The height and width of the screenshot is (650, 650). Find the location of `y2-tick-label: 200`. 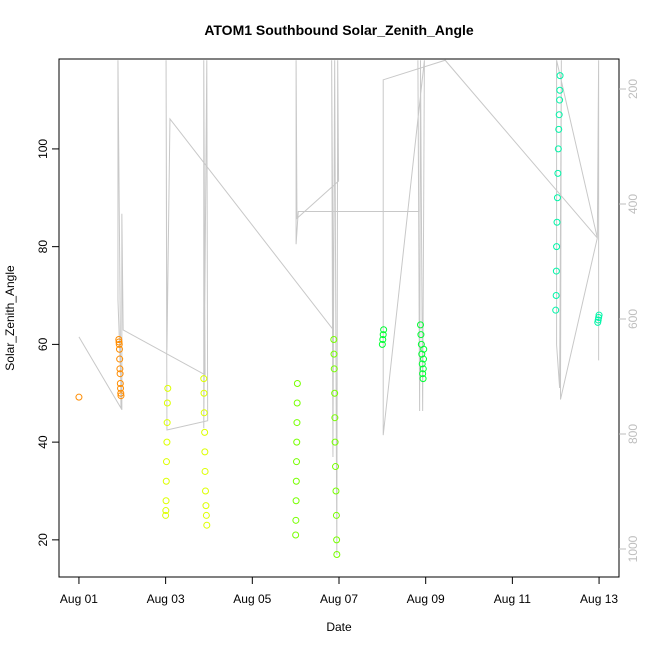

y2-tick-label: 200 is located at coordinates (633, 89).